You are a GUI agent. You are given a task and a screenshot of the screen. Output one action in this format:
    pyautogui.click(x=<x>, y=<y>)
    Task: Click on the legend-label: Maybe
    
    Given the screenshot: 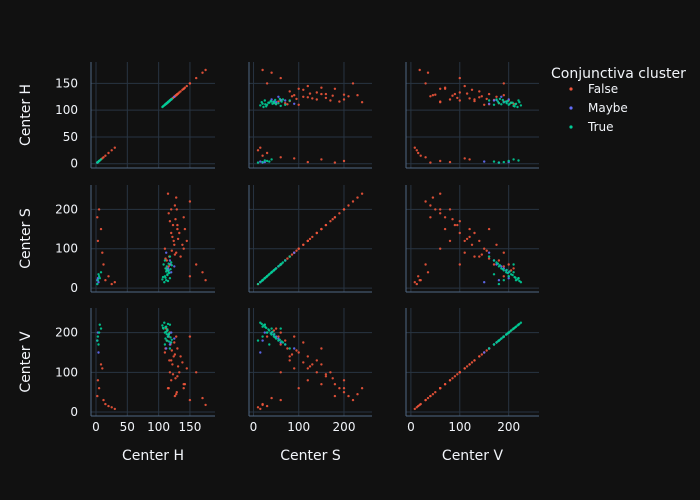 What is the action you would take?
    pyautogui.click(x=608, y=108)
    